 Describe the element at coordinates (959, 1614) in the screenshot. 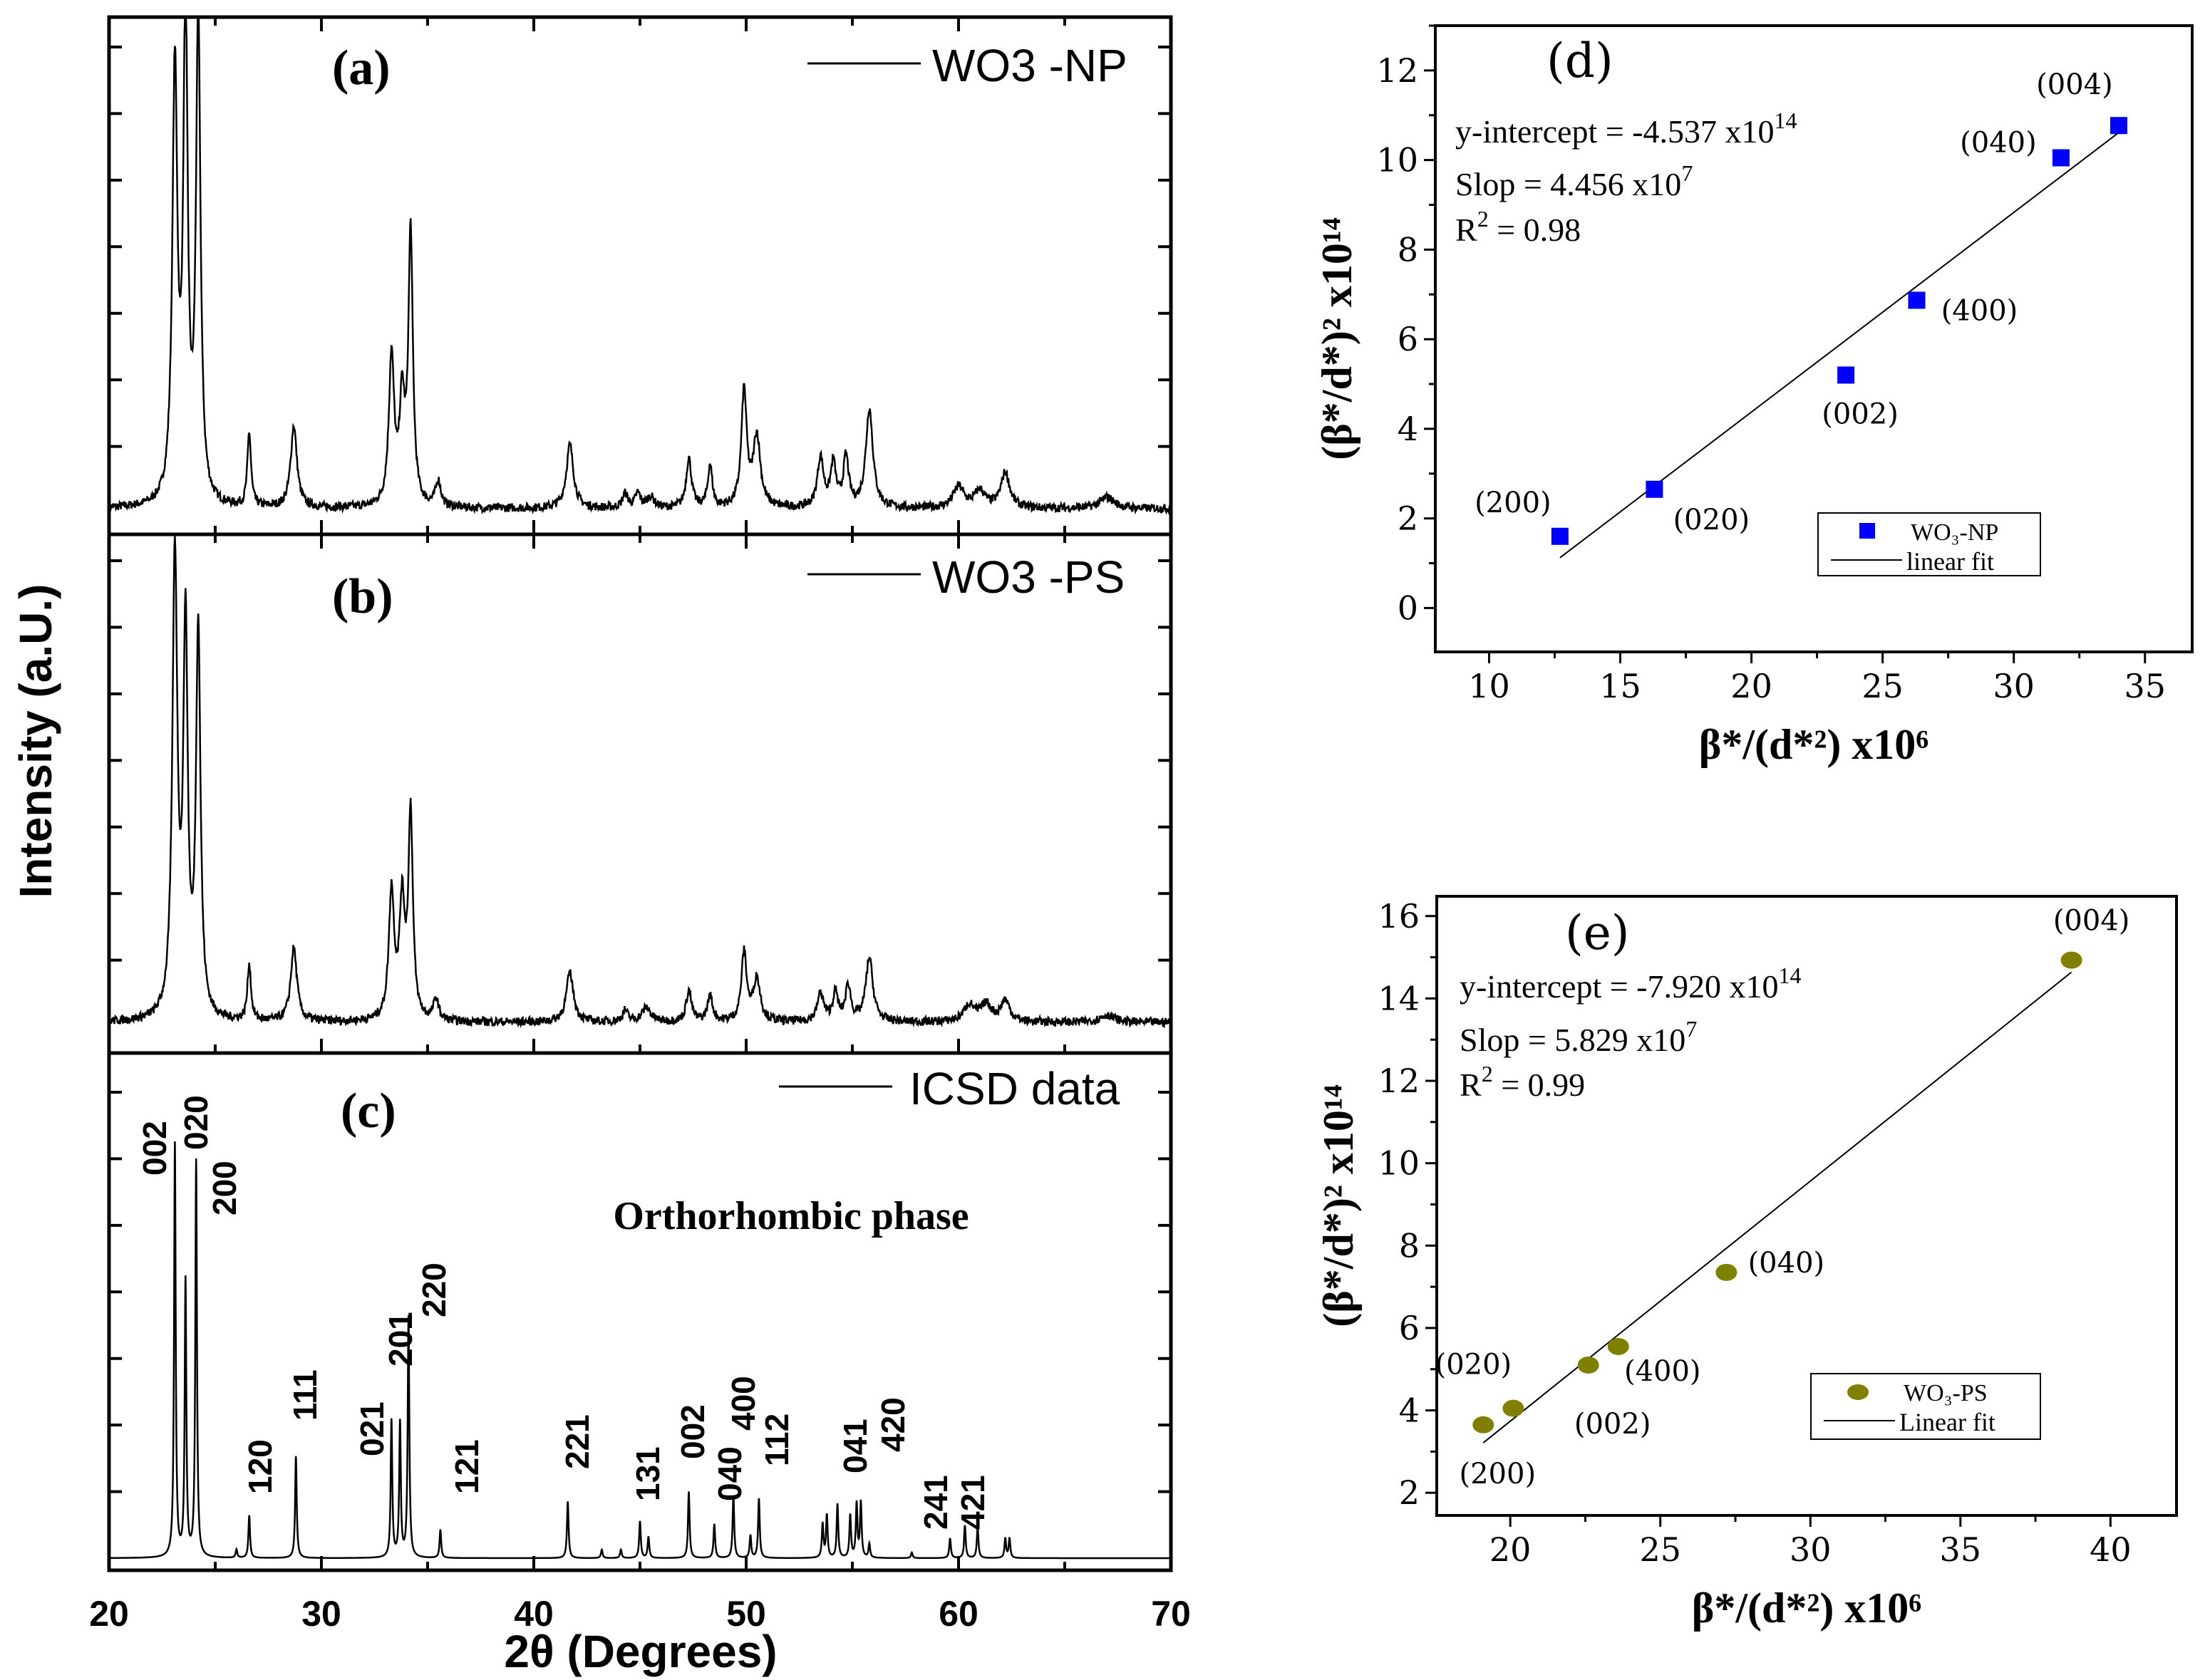

I see `x-tick-label: 60` at that location.